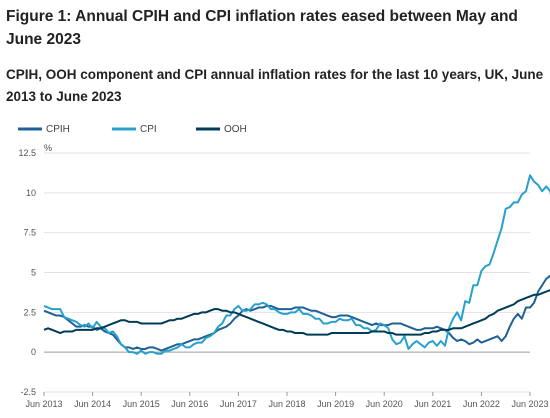 The image size is (550, 418). I want to click on legend-label-cpih: CPIH, so click(58, 129).